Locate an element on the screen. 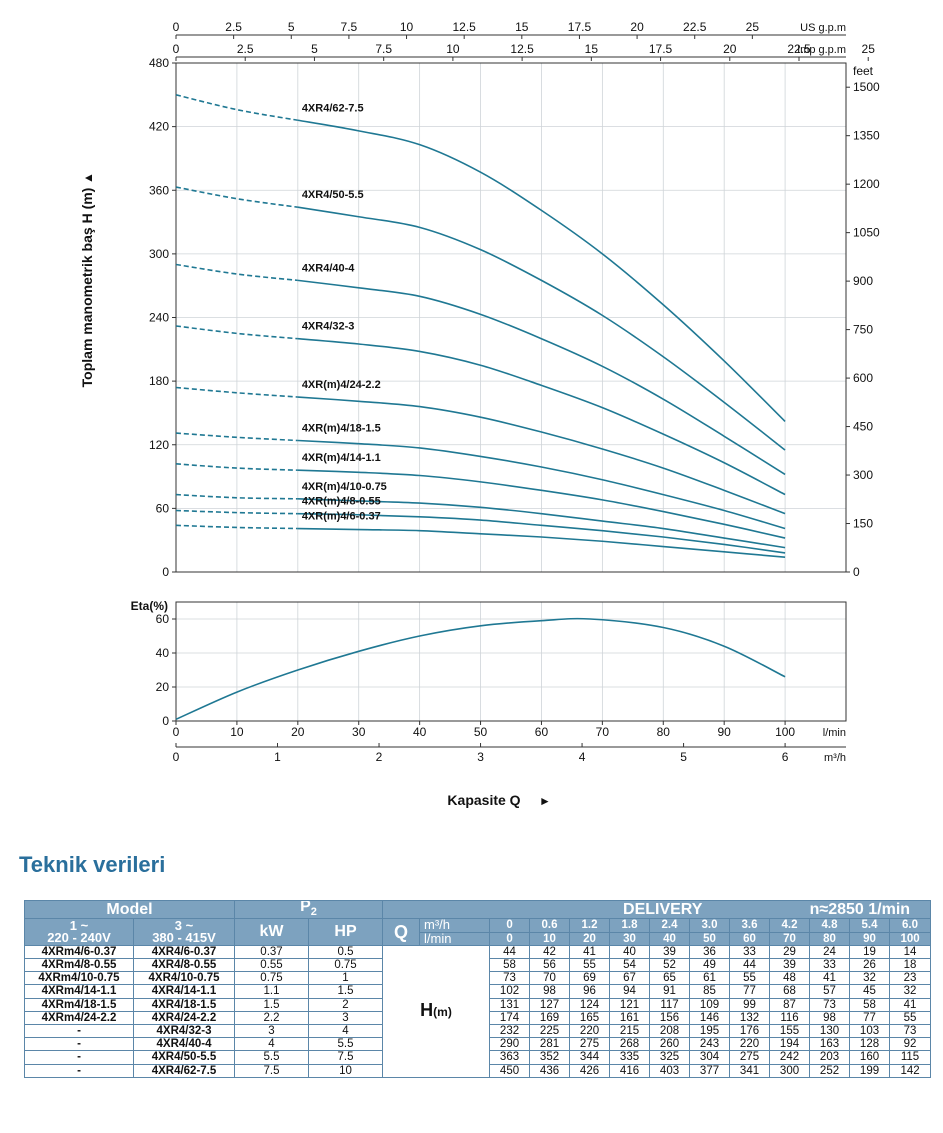 Image resolution: width=943 pixels, height=1133 pixels. kw-cell: 0.75 is located at coordinates (271, 978).